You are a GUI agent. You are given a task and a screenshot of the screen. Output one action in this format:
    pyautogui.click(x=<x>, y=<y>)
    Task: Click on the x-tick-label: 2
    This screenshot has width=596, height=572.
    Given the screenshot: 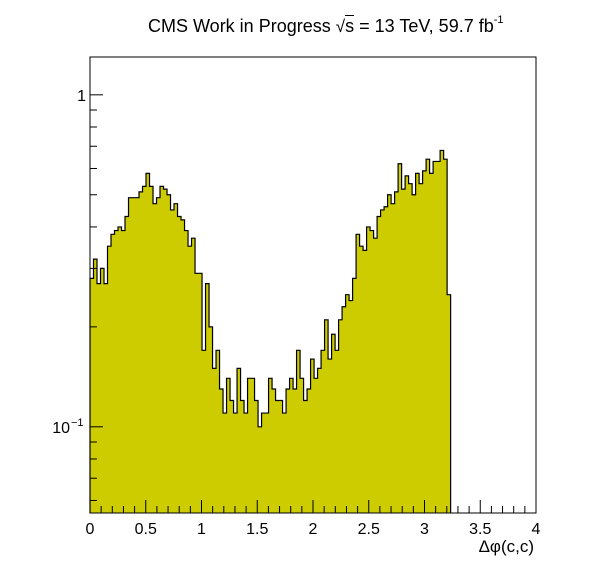 What is the action you would take?
    pyautogui.click(x=313, y=529)
    